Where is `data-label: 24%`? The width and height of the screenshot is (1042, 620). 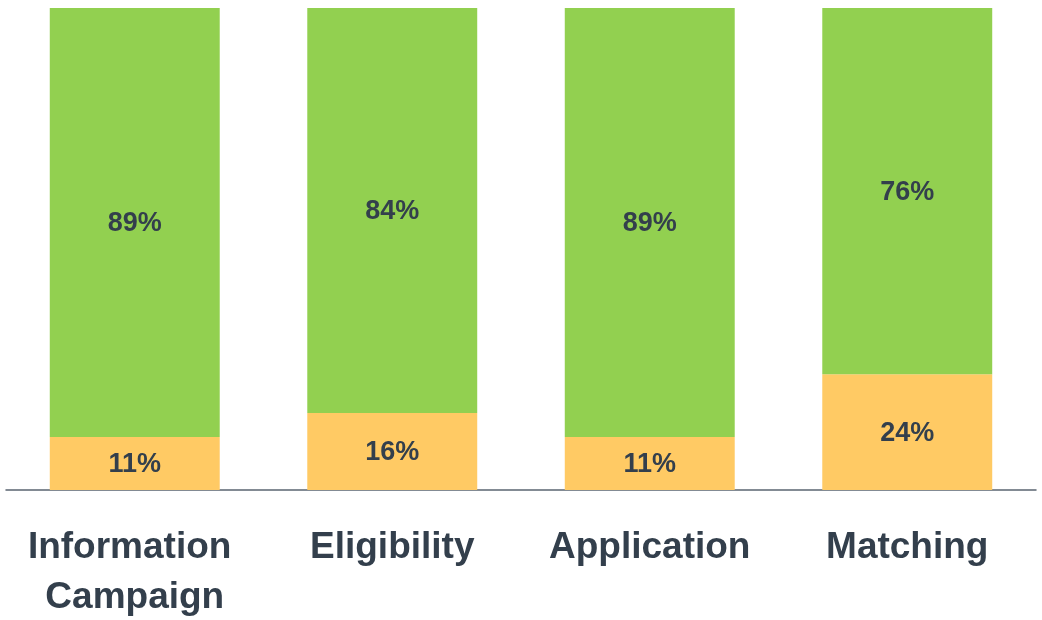
data-label: 24% is located at coordinates (907, 432).